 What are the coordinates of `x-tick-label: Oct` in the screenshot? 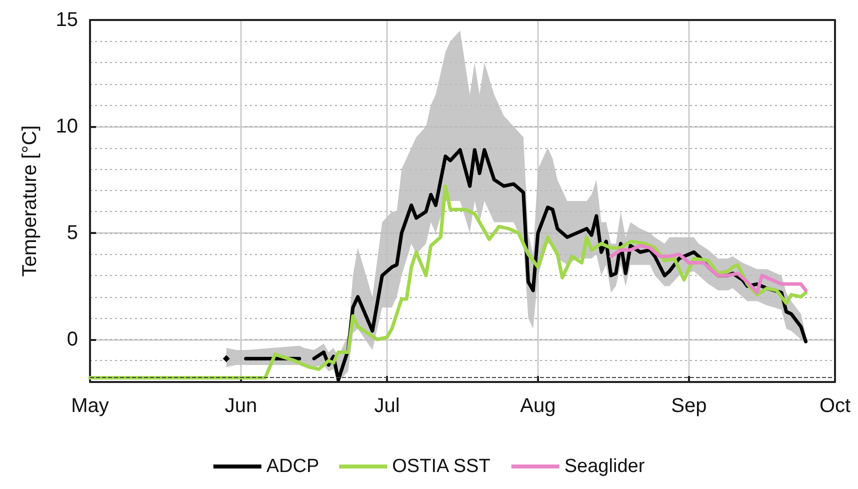 It's located at (835, 406).